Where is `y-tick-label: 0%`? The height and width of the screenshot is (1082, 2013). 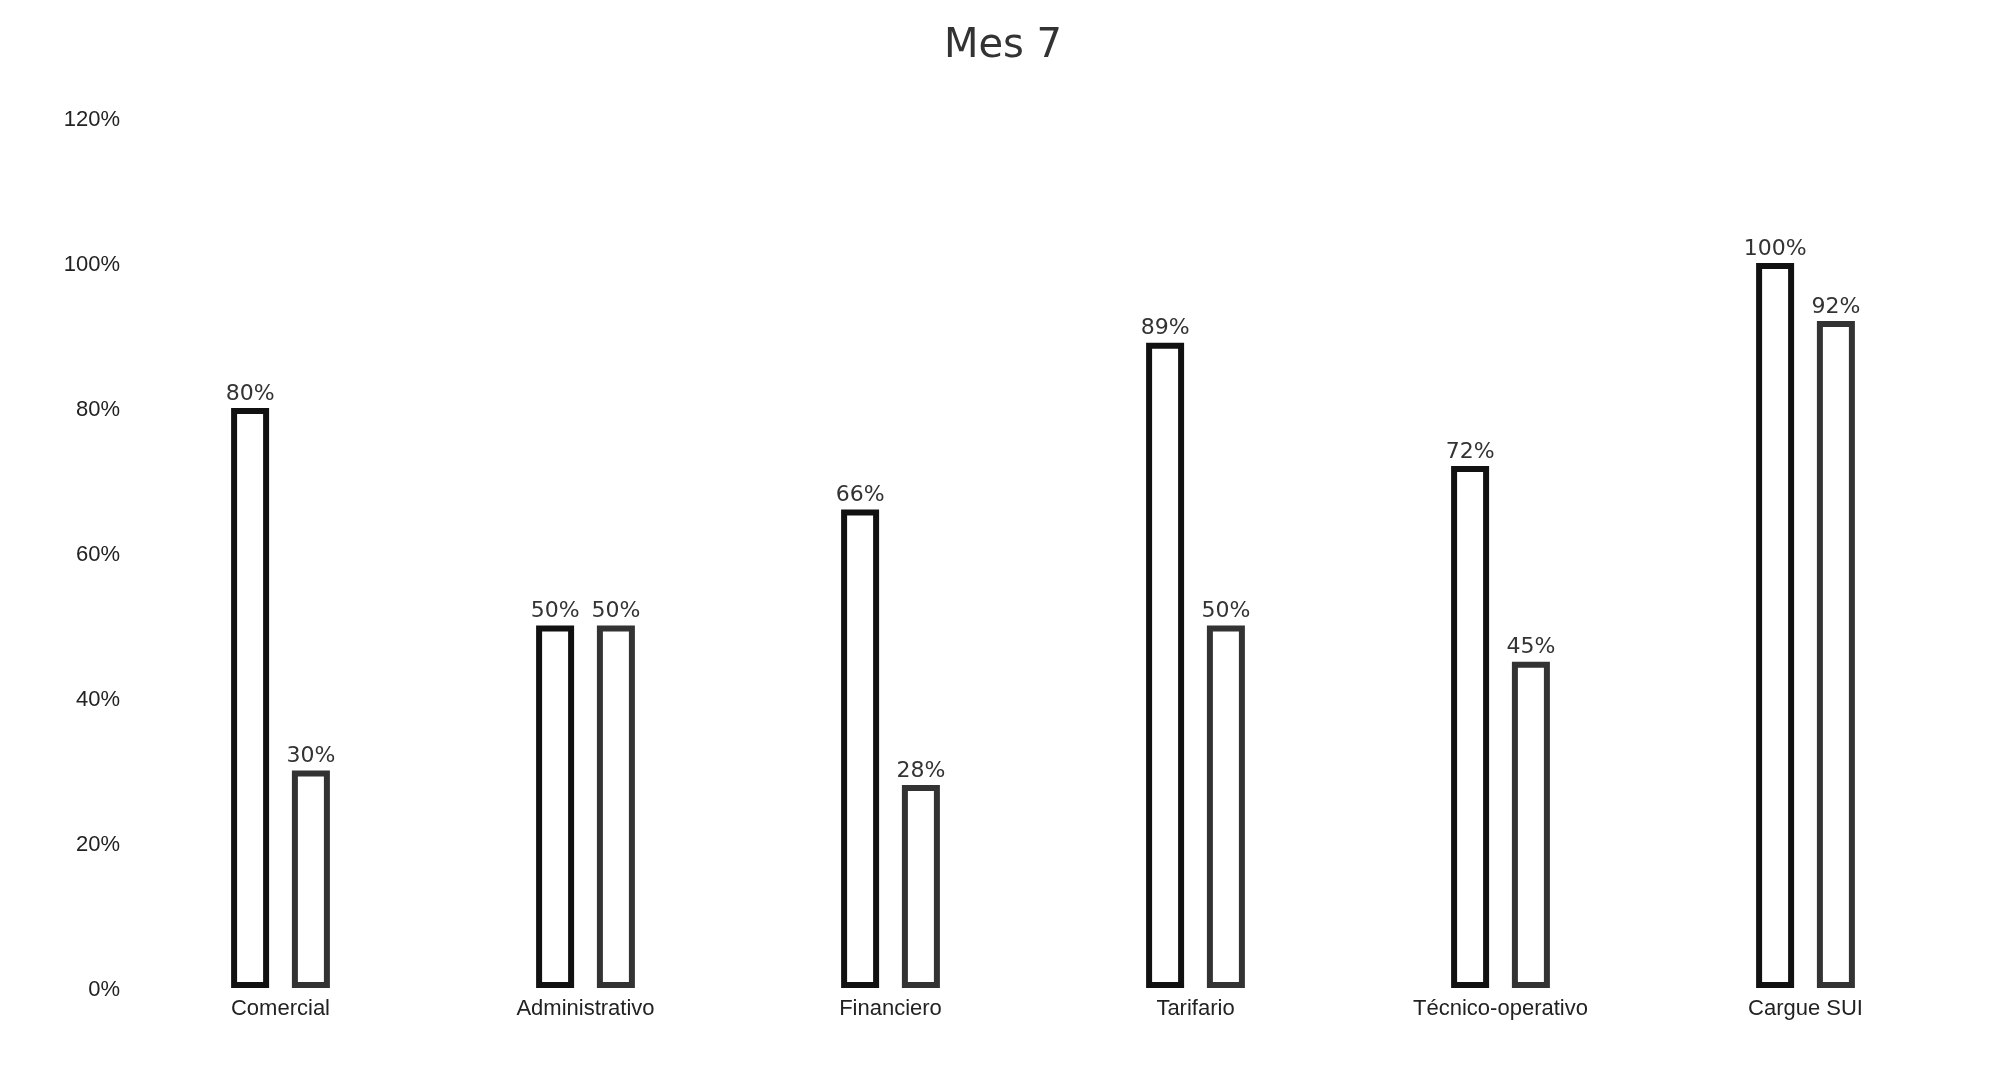 y-tick-label: 0% is located at coordinates (104, 988).